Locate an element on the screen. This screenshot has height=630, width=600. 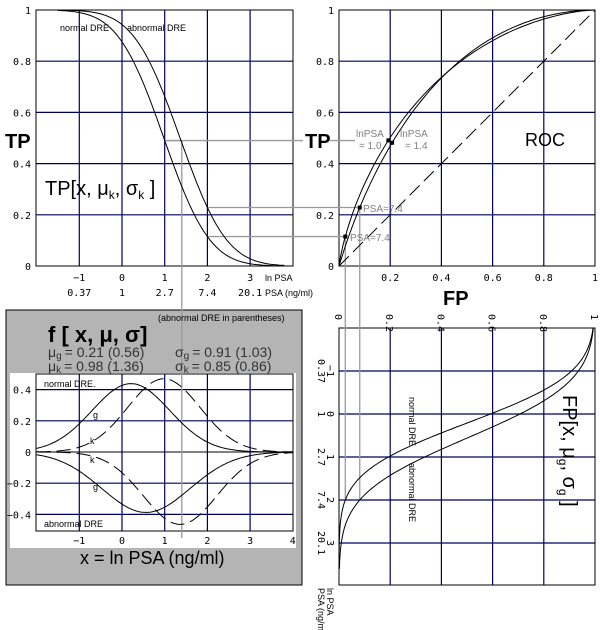
tp-ytick: 0.6 is located at coordinates (22, 113).